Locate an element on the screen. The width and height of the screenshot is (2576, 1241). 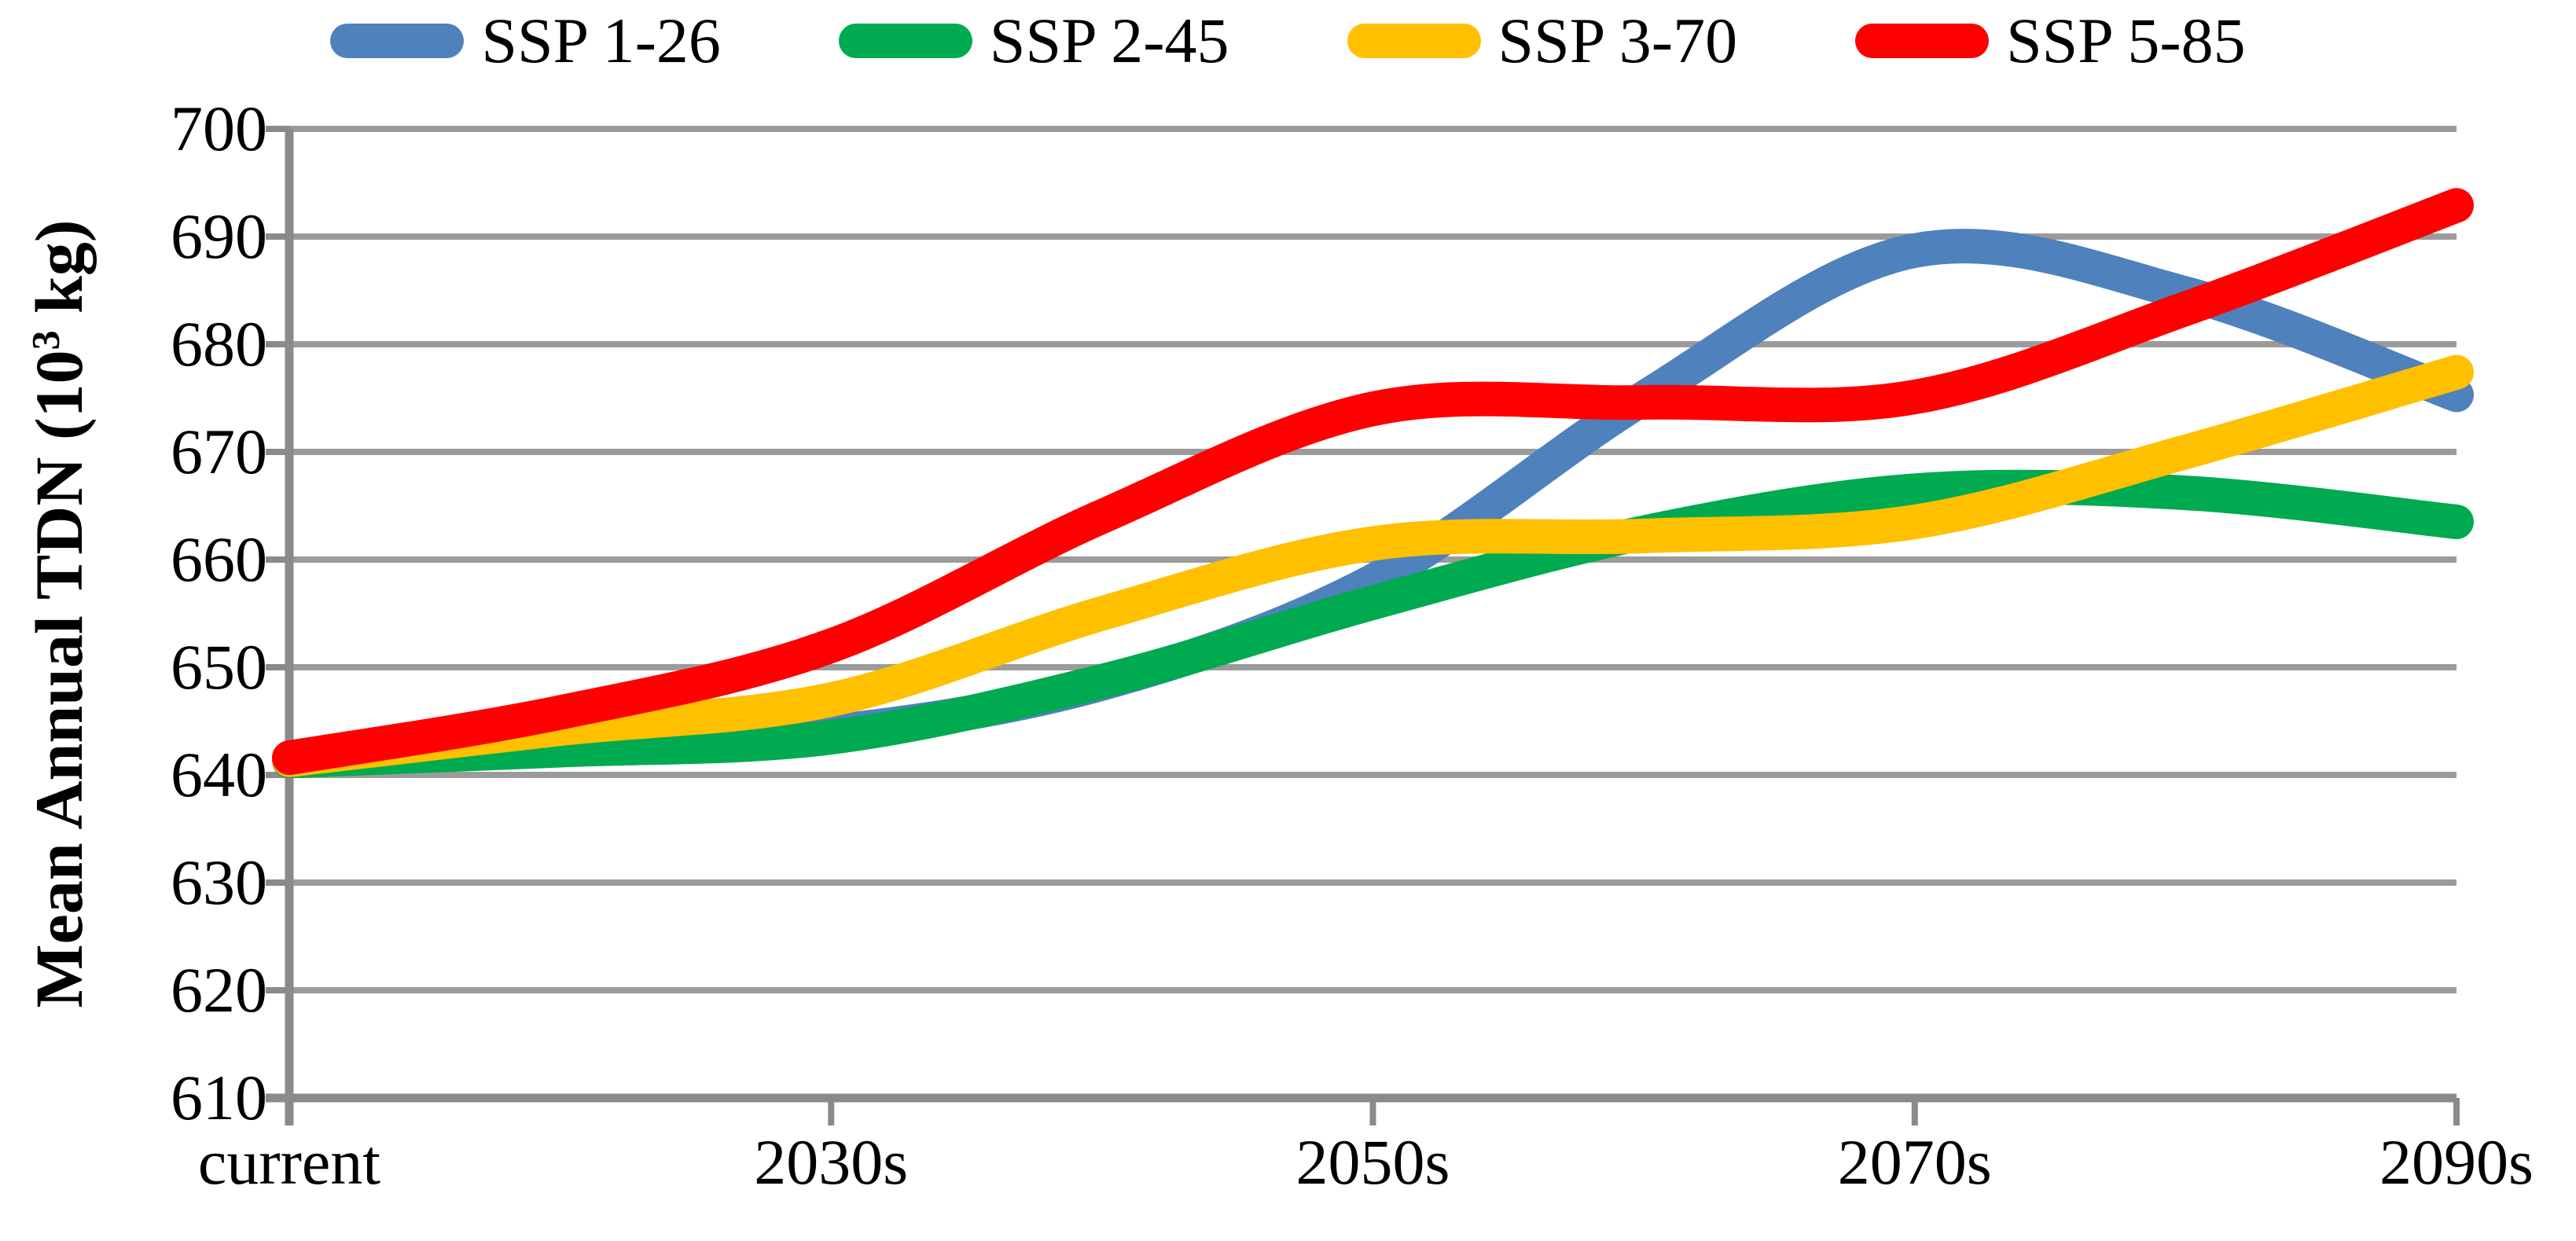
legend: SSP 1-26 SSP 2-45 SSP 3-70 SSP 5-85 is located at coordinates (1288, 41).